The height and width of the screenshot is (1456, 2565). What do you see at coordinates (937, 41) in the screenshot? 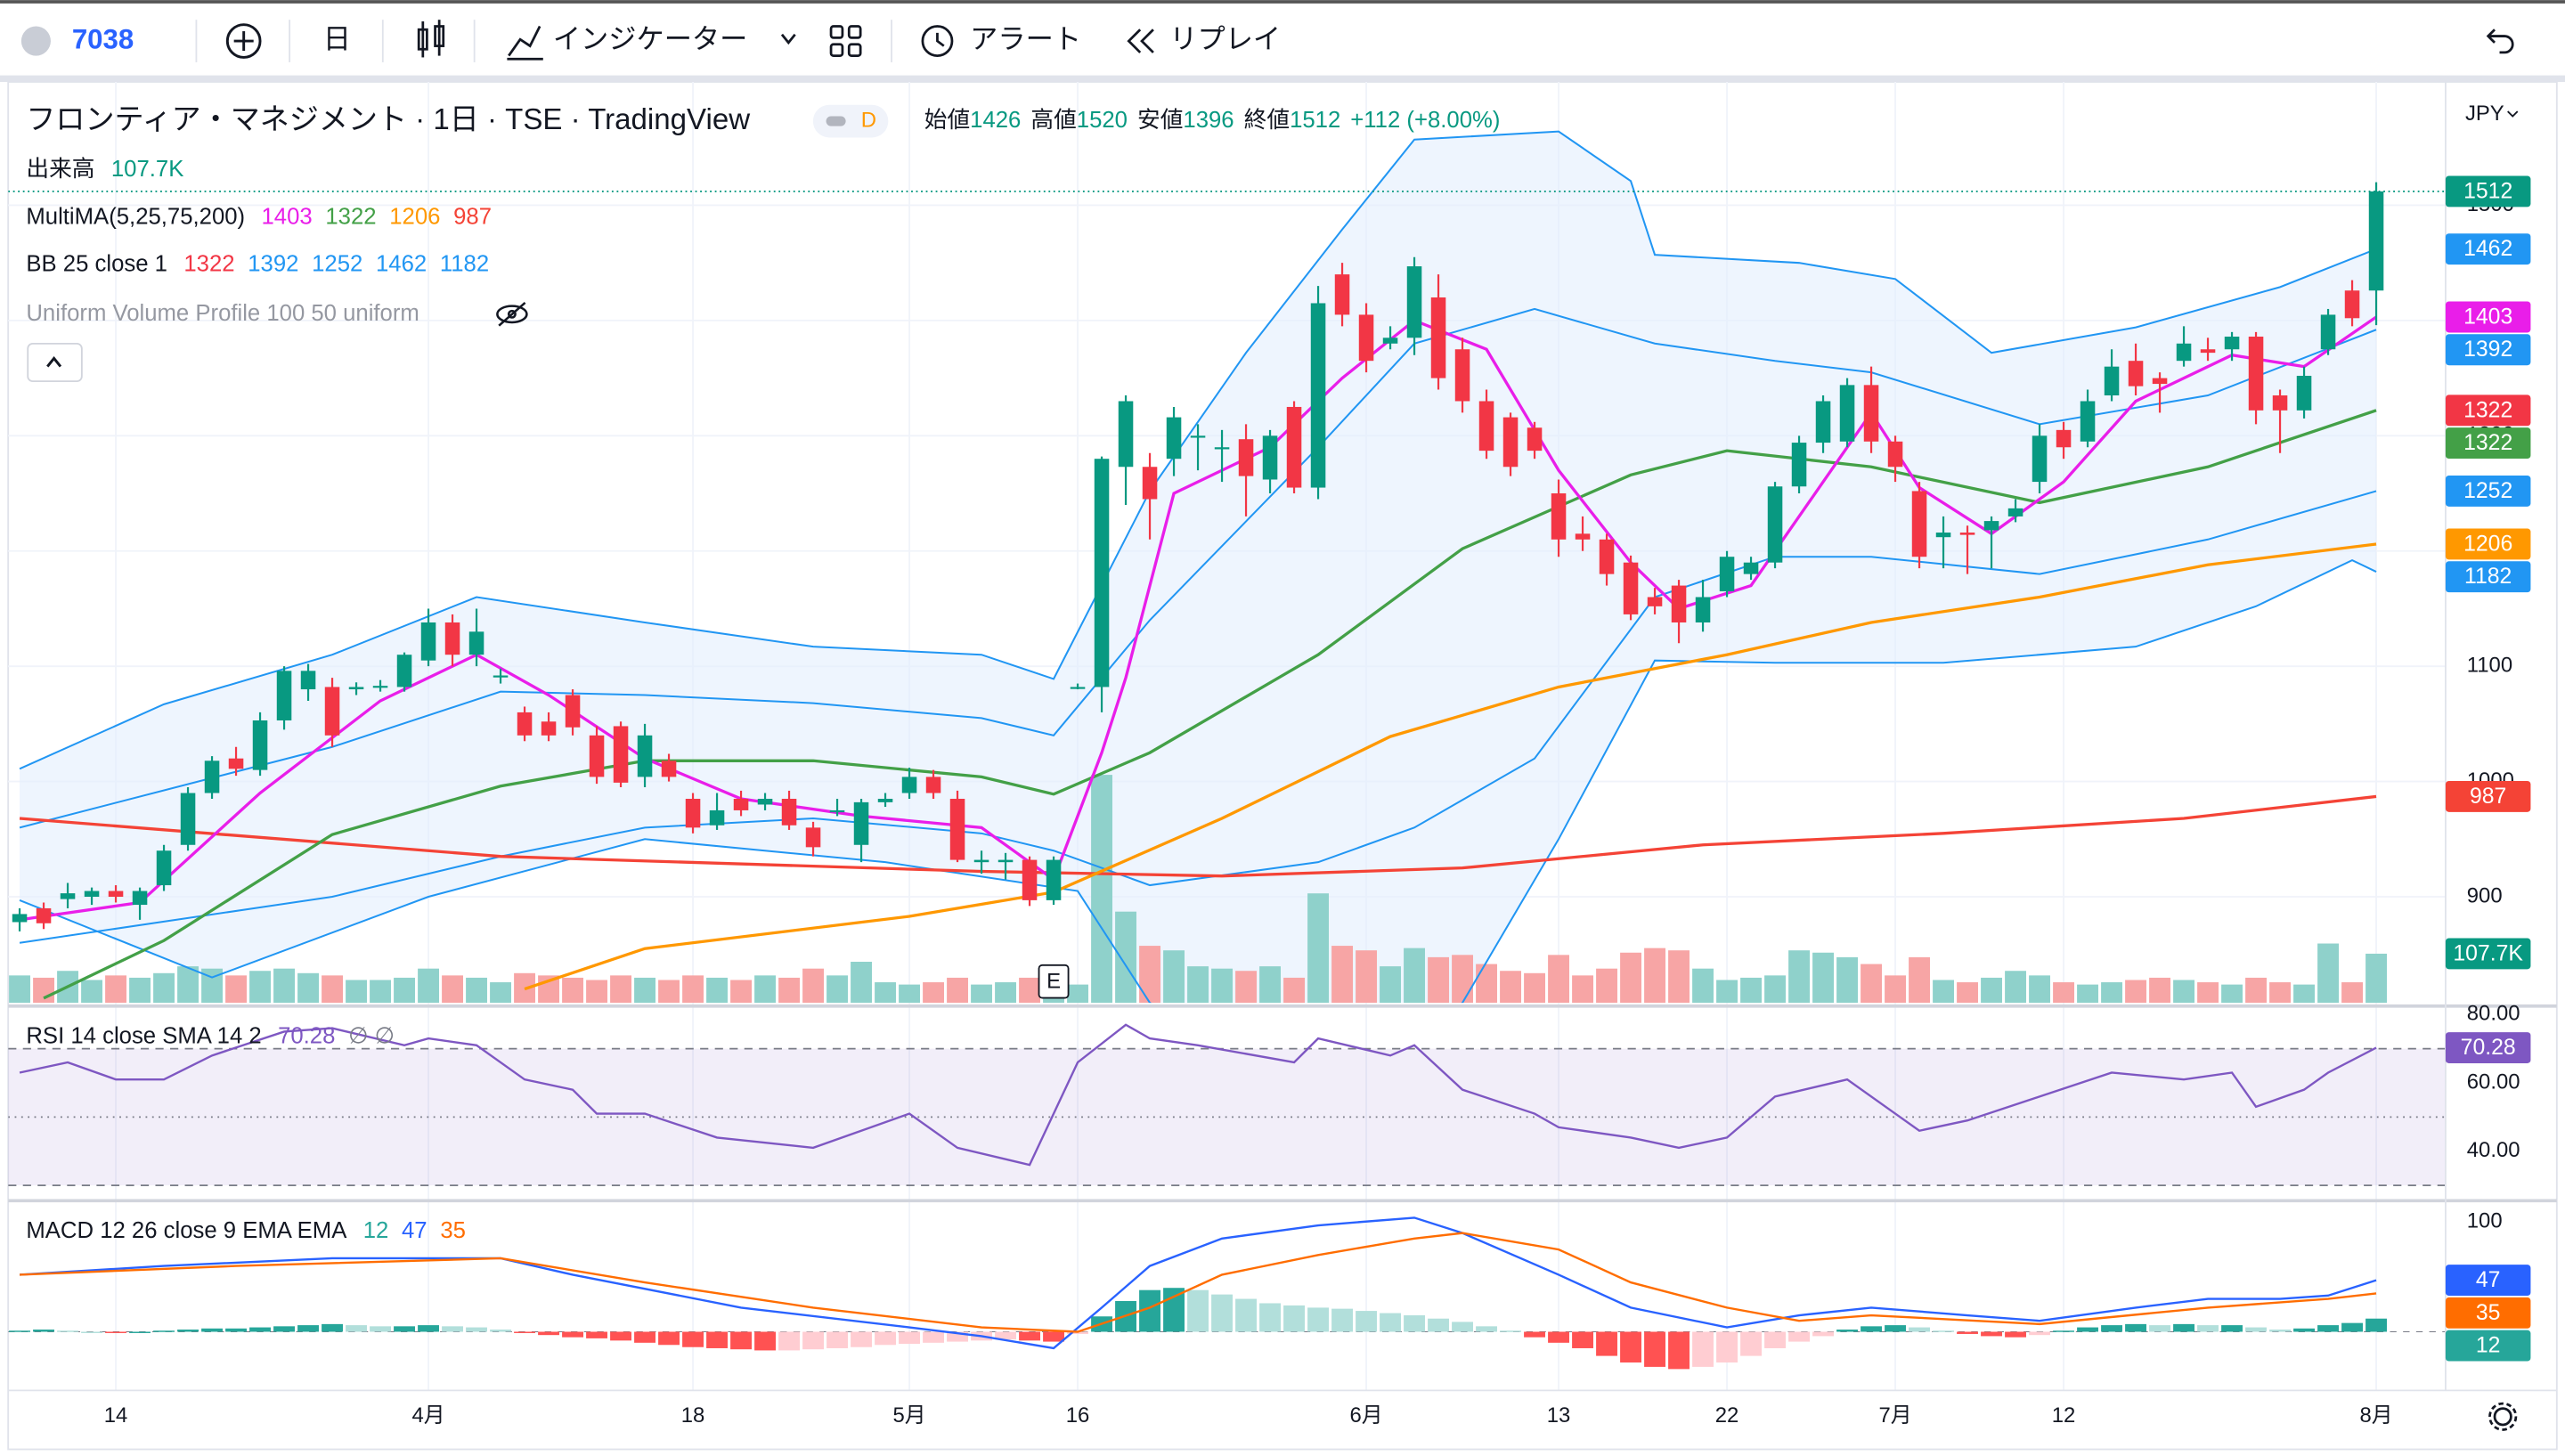
I see `alert-icon` at bounding box center [937, 41].